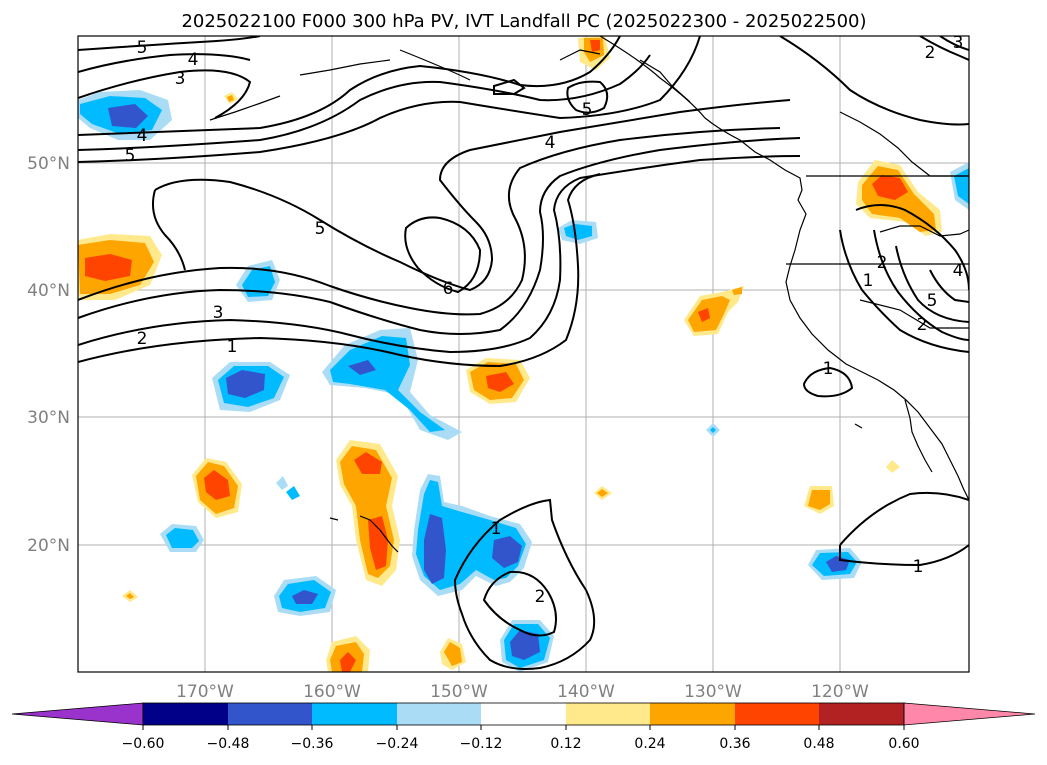 The height and width of the screenshot is (765, 1047). Describe the element at coordinates (448, 289) in the screenshot. I see `contour-label: 6` at that location.